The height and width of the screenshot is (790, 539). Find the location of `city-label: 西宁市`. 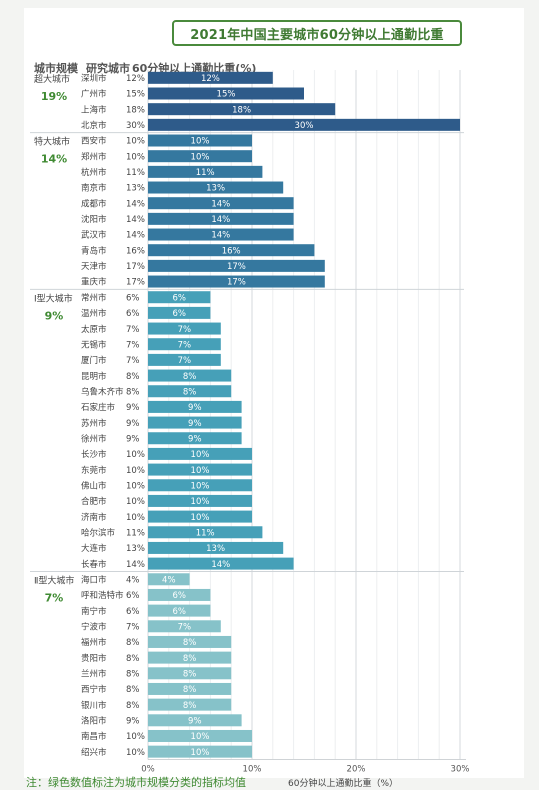

city-label: 西宁市 is located at coordinates (94, 689).